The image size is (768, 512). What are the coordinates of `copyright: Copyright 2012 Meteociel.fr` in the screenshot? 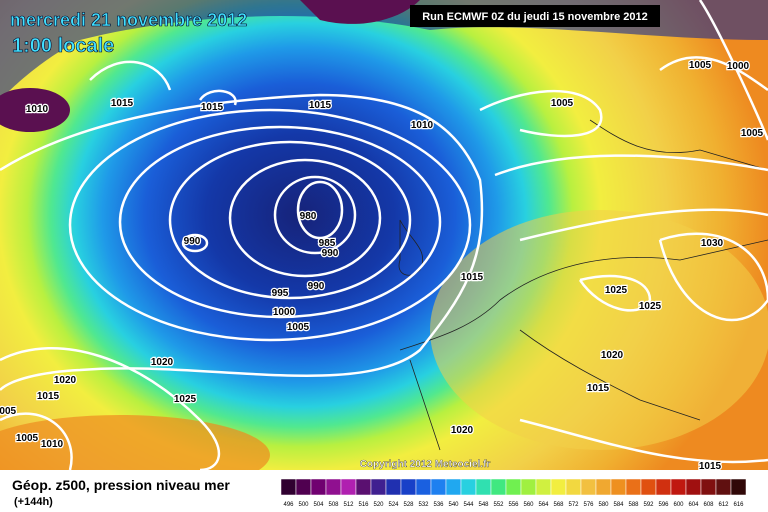 It's located at (425, 464).